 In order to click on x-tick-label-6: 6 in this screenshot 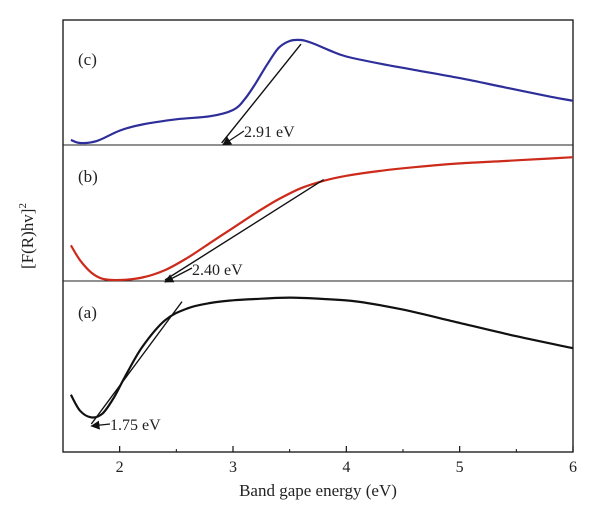, I will do `click(573, 467)`.